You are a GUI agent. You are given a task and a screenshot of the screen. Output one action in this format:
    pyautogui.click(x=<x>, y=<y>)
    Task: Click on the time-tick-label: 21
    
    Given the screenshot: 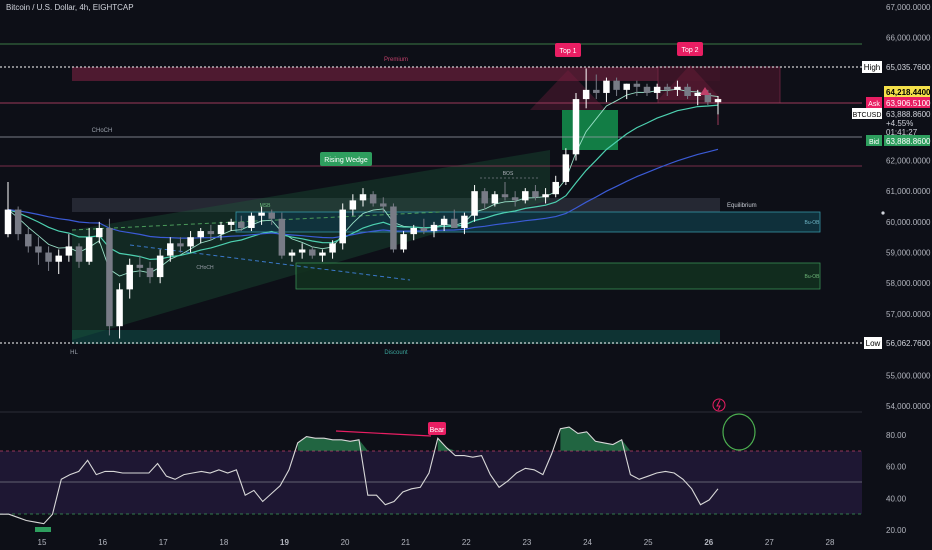 What is the action you would take?
    pyautogui.click(x=405, y=542)
    